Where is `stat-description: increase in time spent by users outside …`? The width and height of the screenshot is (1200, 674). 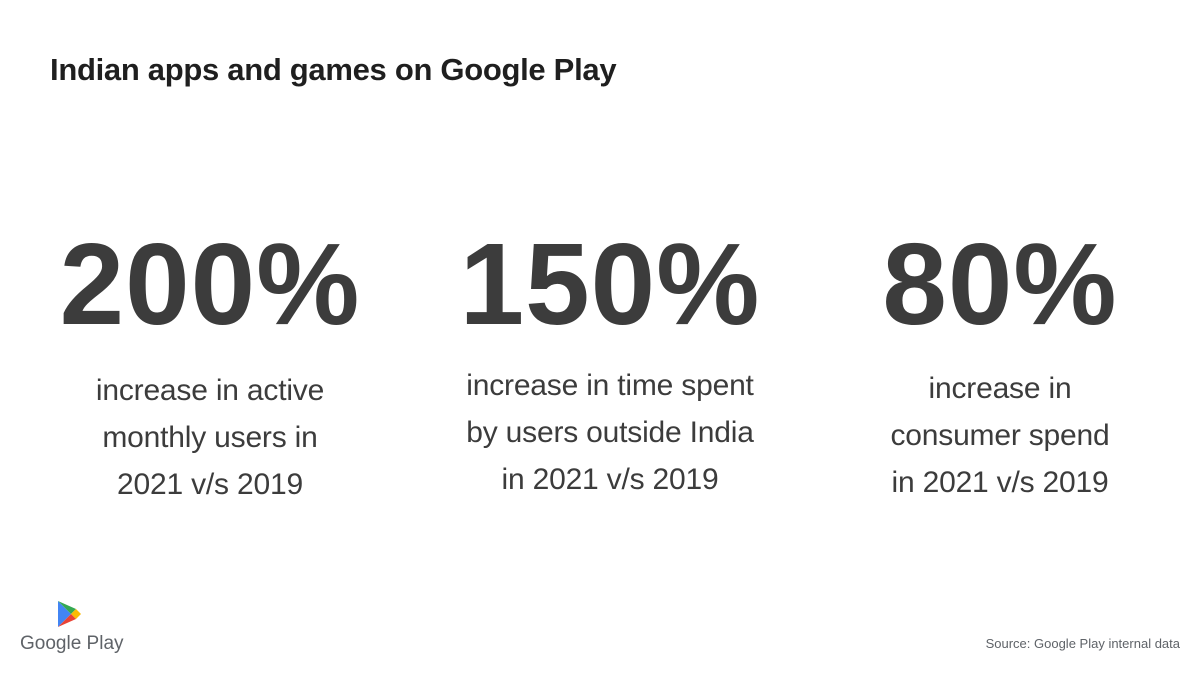 stat-description: increase in time spent by users outside … is located at coordinates (610, 432).